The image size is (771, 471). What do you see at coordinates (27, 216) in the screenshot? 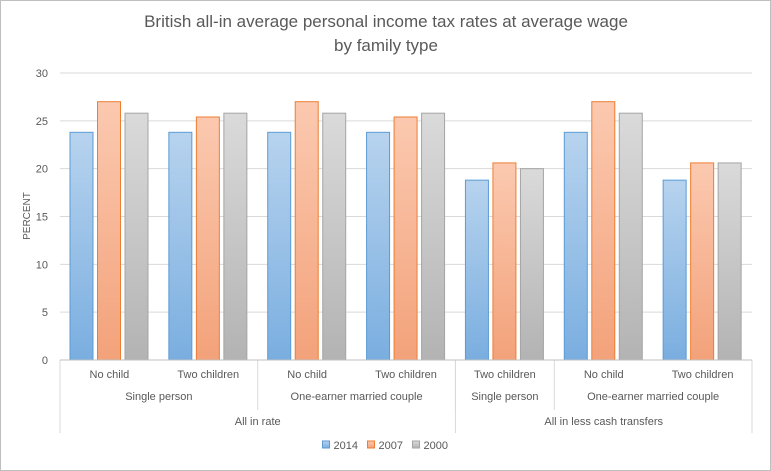
I see `y-axis-title: PERCENT` at bounding box center [27, 216].